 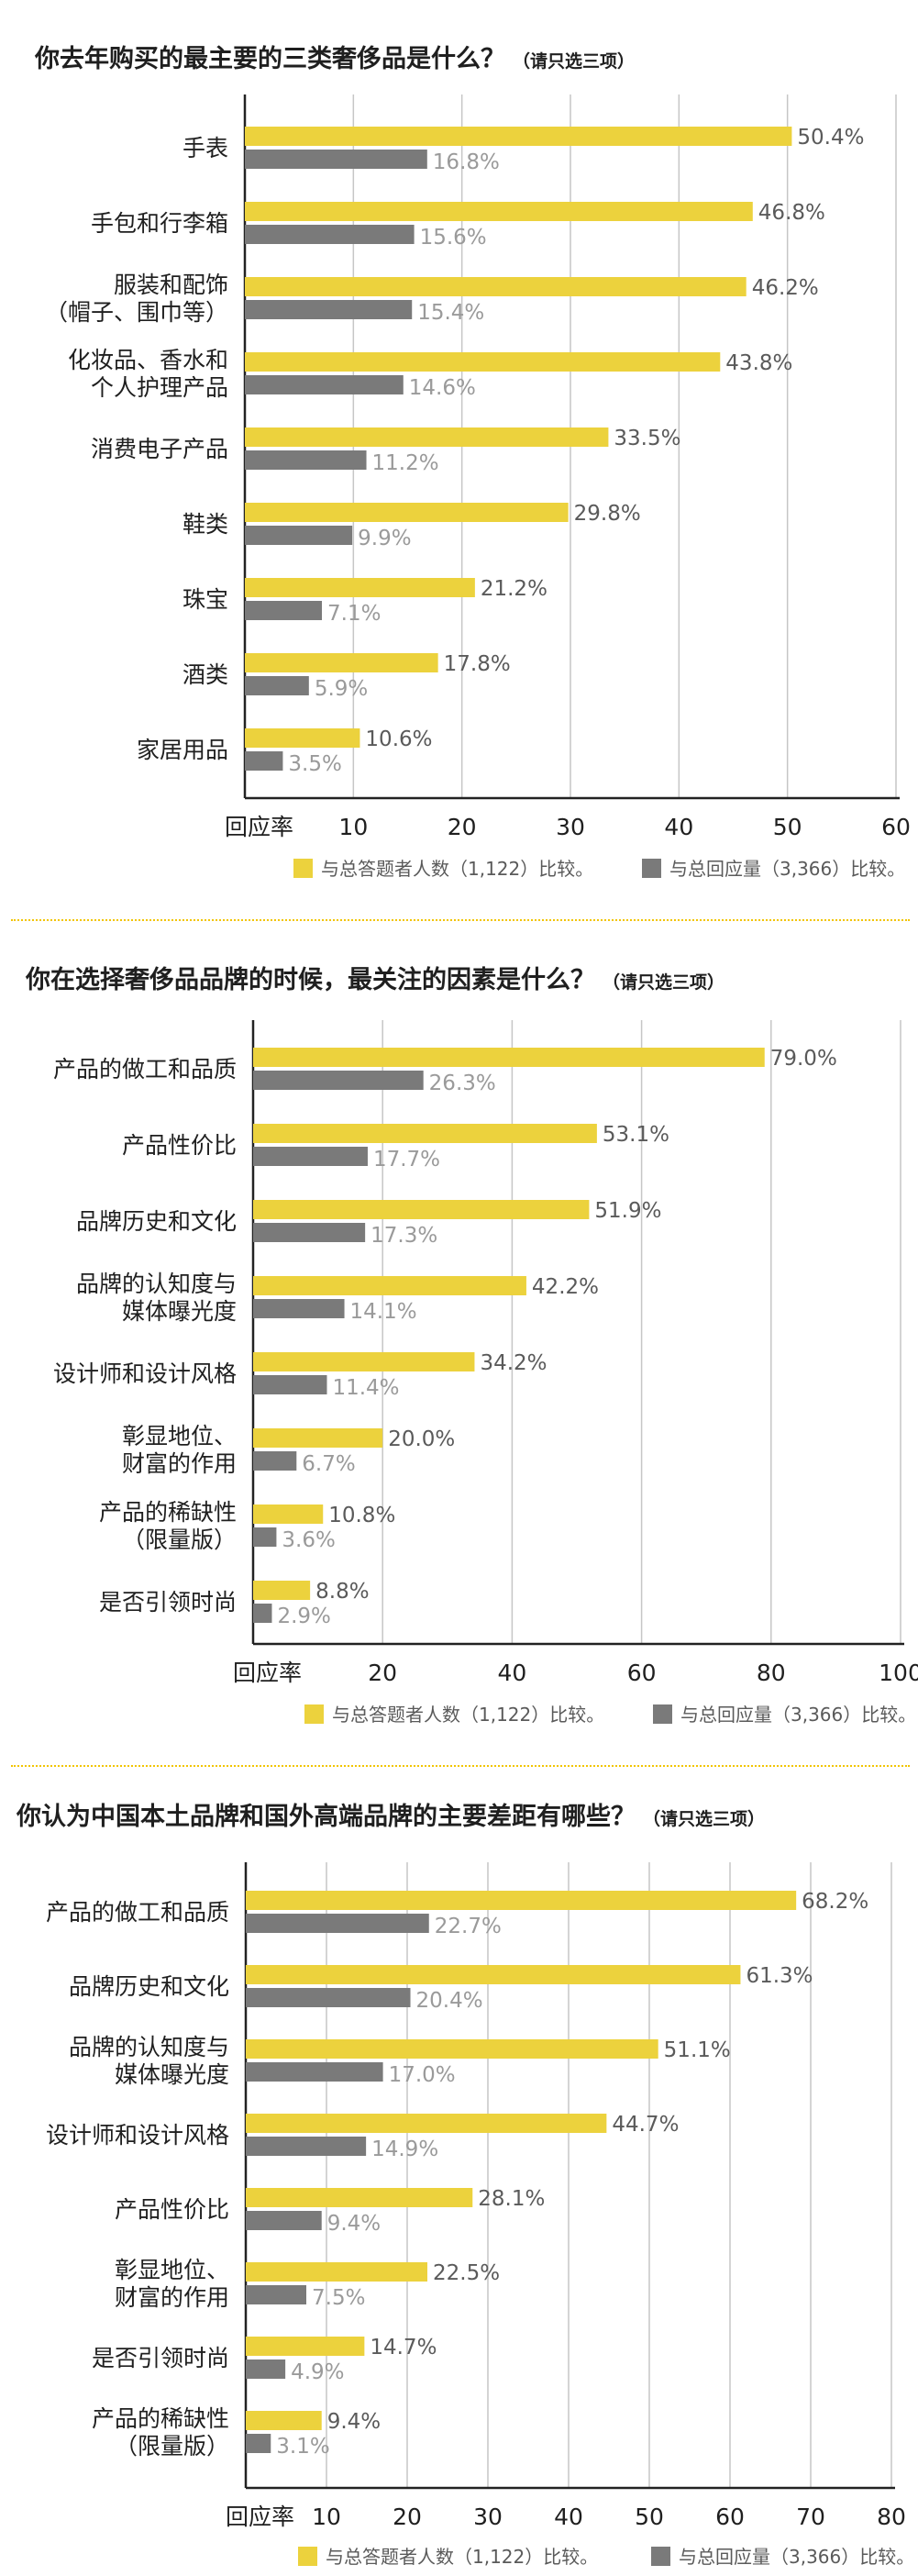 I want to click on value-label-respondents: 33.5%, so click(x=647, y=438).